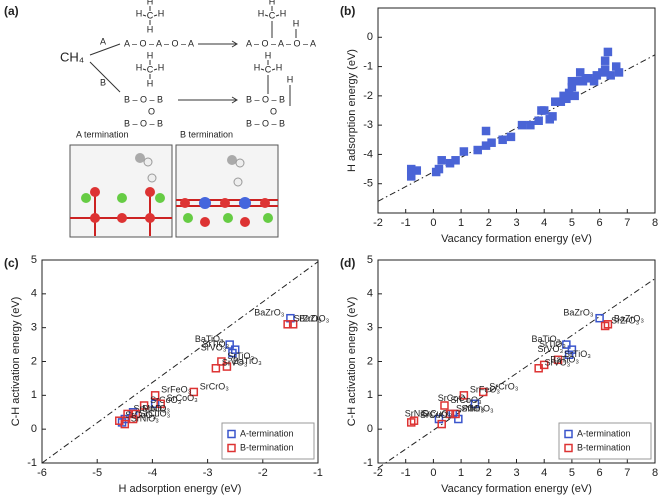  What do you see at coordinates (267, 447) in the screenshot?
I see `legend-label: B-termination` at bounding box center [267, 447].